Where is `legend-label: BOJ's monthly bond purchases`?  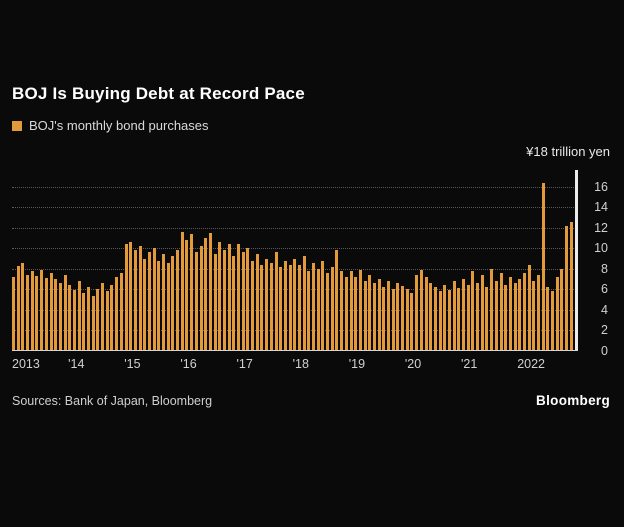
legend-label: BOJ's monthly bond purchases is located at coordinates (119, 125).